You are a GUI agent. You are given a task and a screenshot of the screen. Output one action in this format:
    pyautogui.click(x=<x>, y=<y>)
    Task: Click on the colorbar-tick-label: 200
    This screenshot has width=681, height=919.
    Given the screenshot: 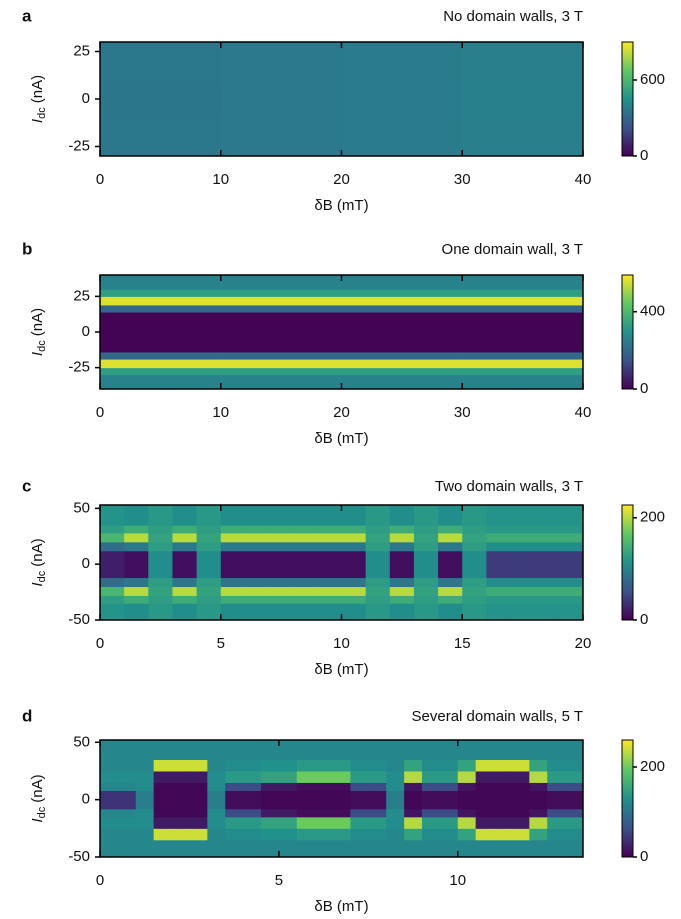 What is the action you would take?
    pyautogui.click(x=652, y=766)
    